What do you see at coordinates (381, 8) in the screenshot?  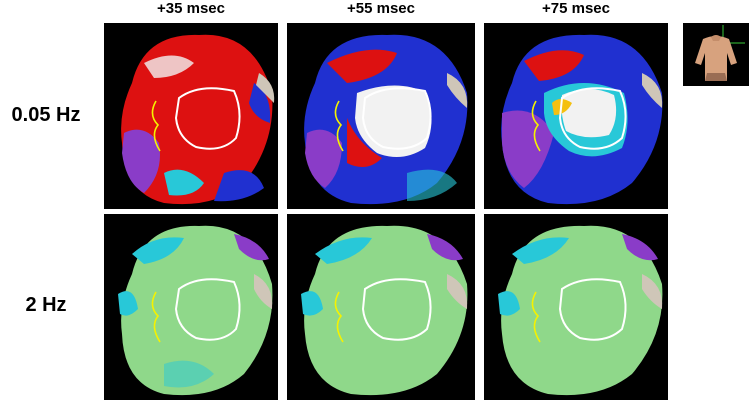 I see `column-label-55ms: +55 msec` at bounding box center [381, 8].